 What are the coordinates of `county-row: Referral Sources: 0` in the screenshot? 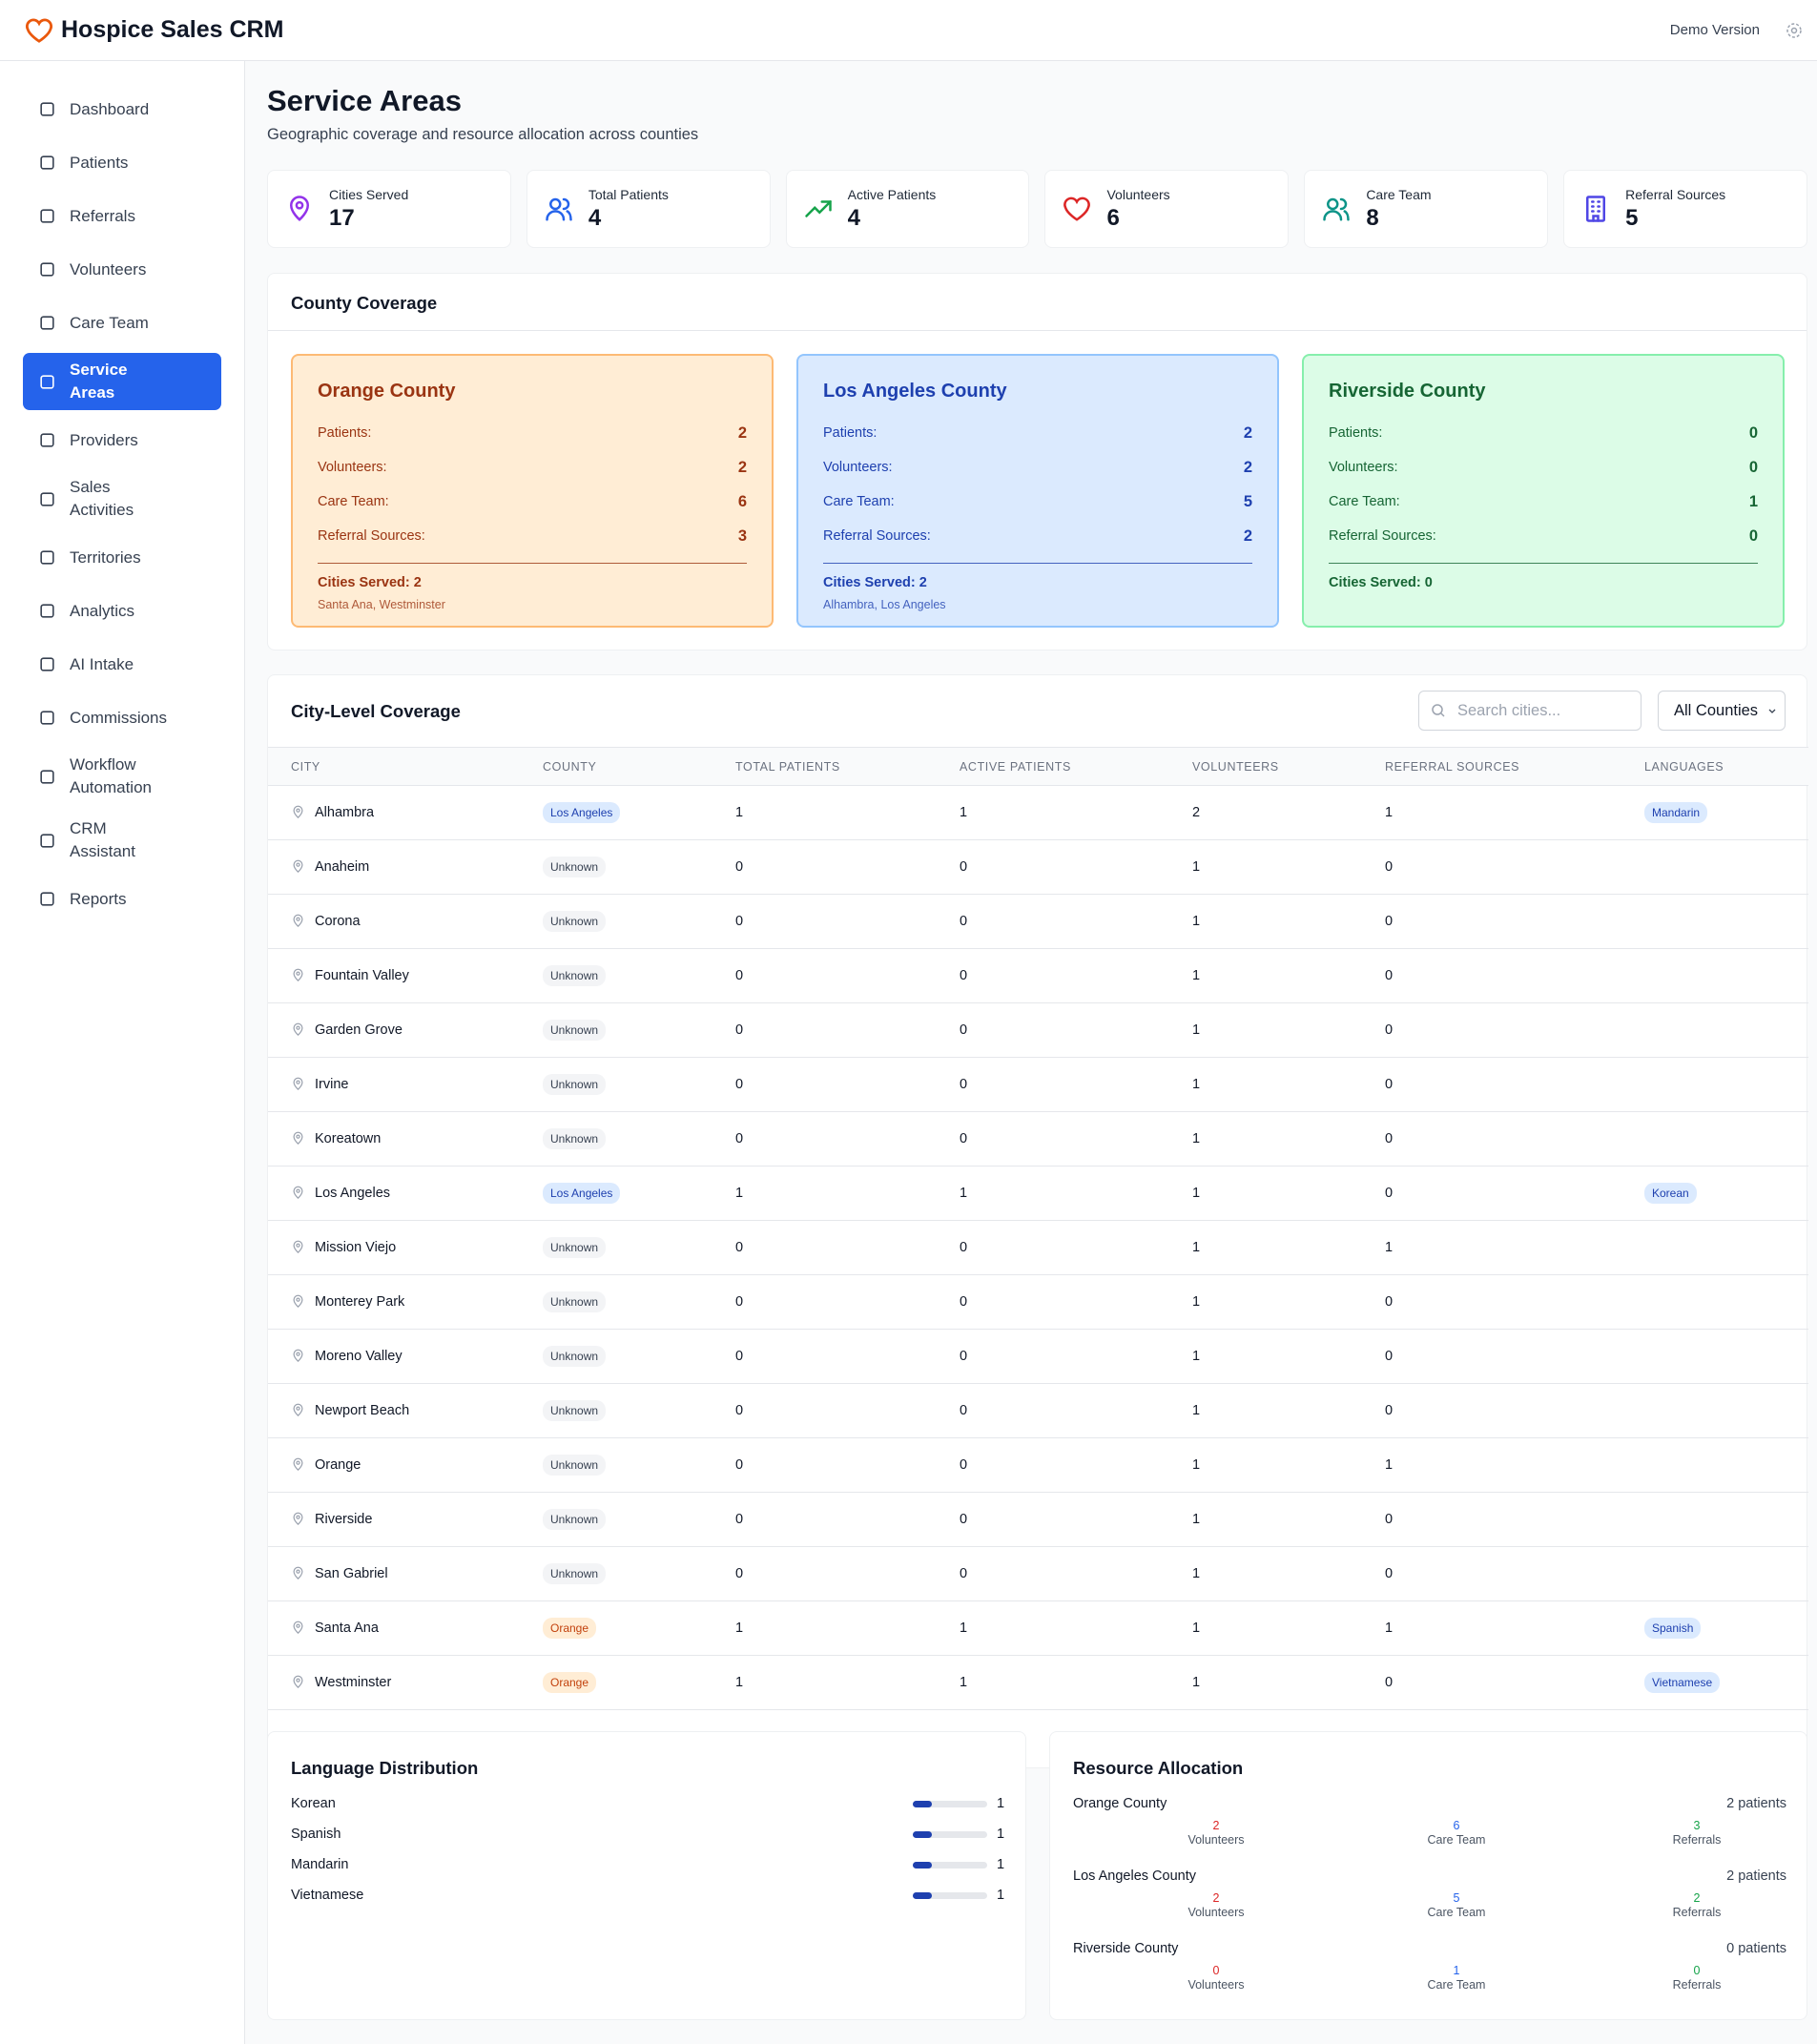 It's located at (1543, 536).